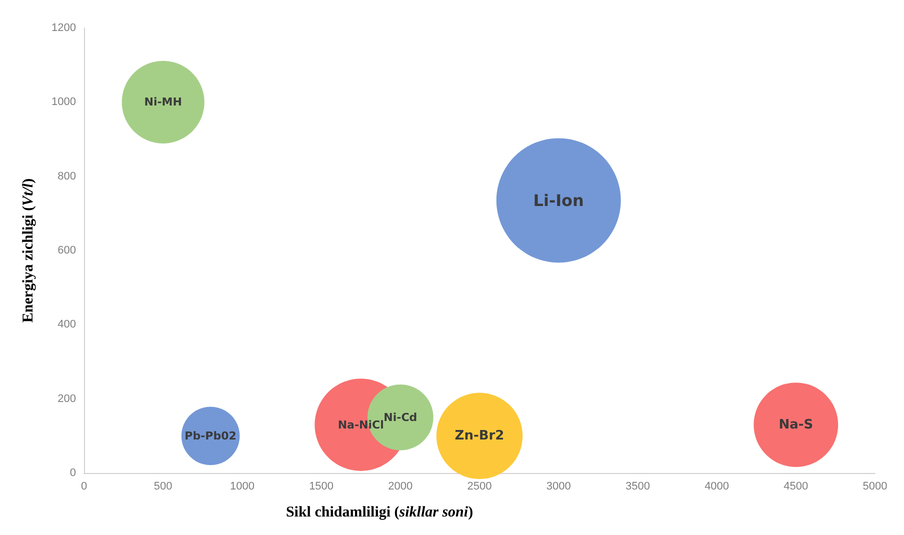 The image size is (904, 535). Describe the element at coordinates (67, 398) in the screenshot. I see `y-tick-label: 200` at that location.